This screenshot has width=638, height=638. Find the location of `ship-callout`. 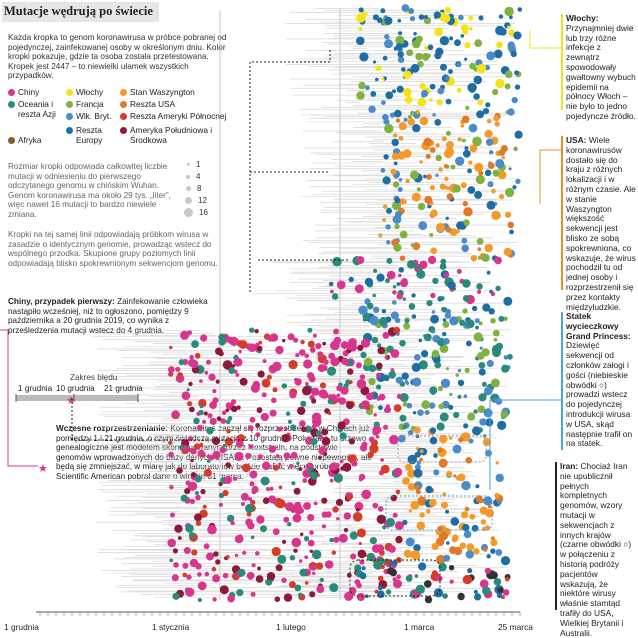

ship-callout is located at coordinates (525, 444).